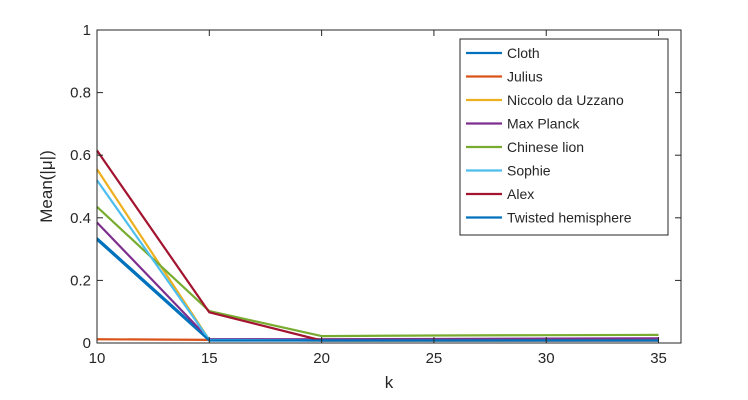 The width and height of the screenshot is (748, 400). What do you see at coordinates (543, 124) in the screenshot?
I see `legend-label: Max Planck` at bounding box center [543, 124].